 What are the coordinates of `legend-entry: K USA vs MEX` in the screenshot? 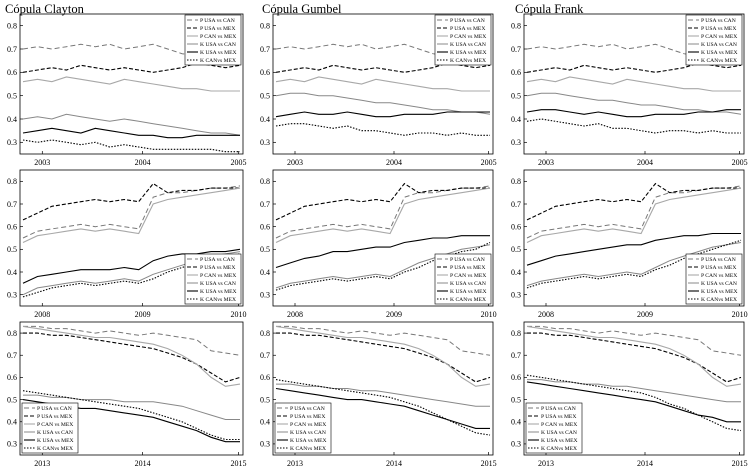 It's located at (719, 53).